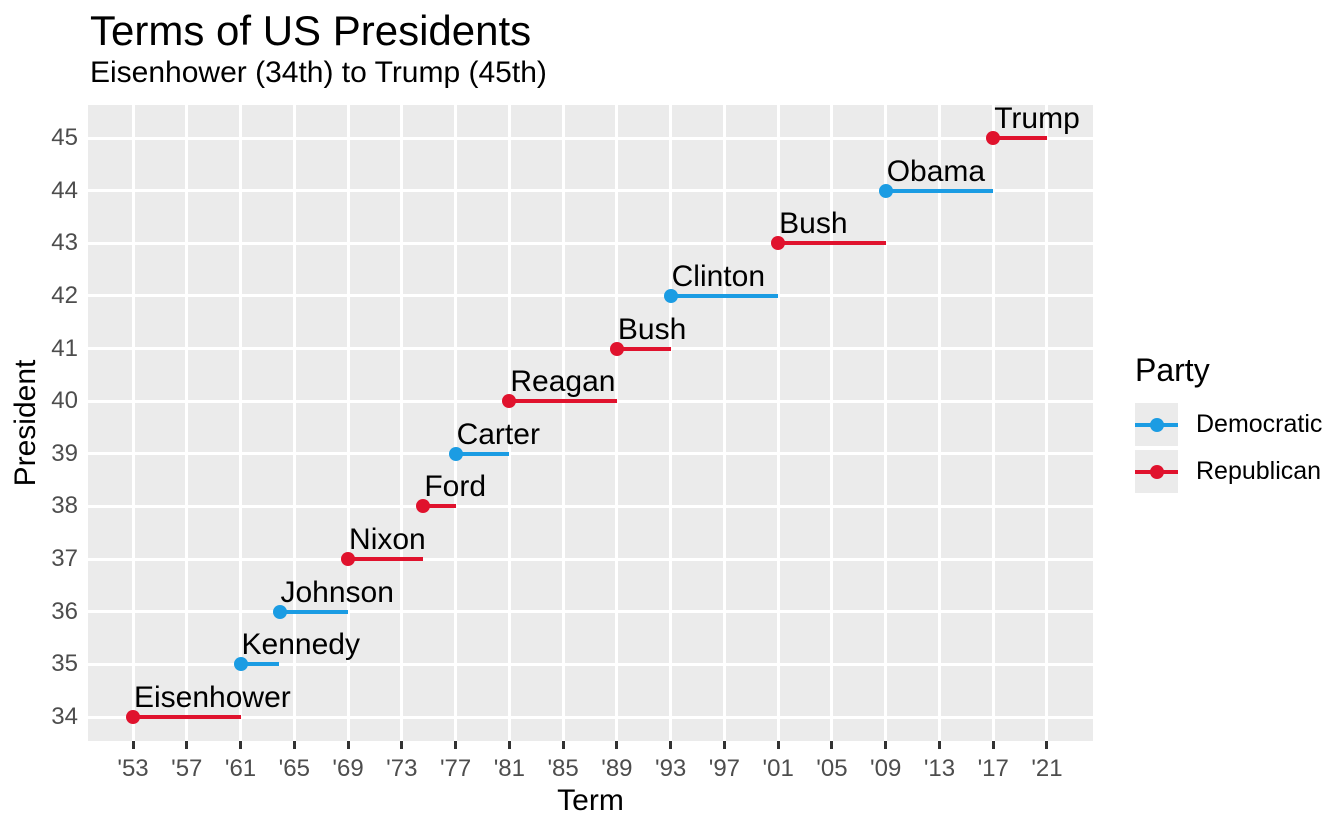 Image resolution: width=1344 pixels, height=830 pixels. Describe the element at coordinates (1047, 768) in the screenshot. I see `x-axis-tick-label: '21` at that location.